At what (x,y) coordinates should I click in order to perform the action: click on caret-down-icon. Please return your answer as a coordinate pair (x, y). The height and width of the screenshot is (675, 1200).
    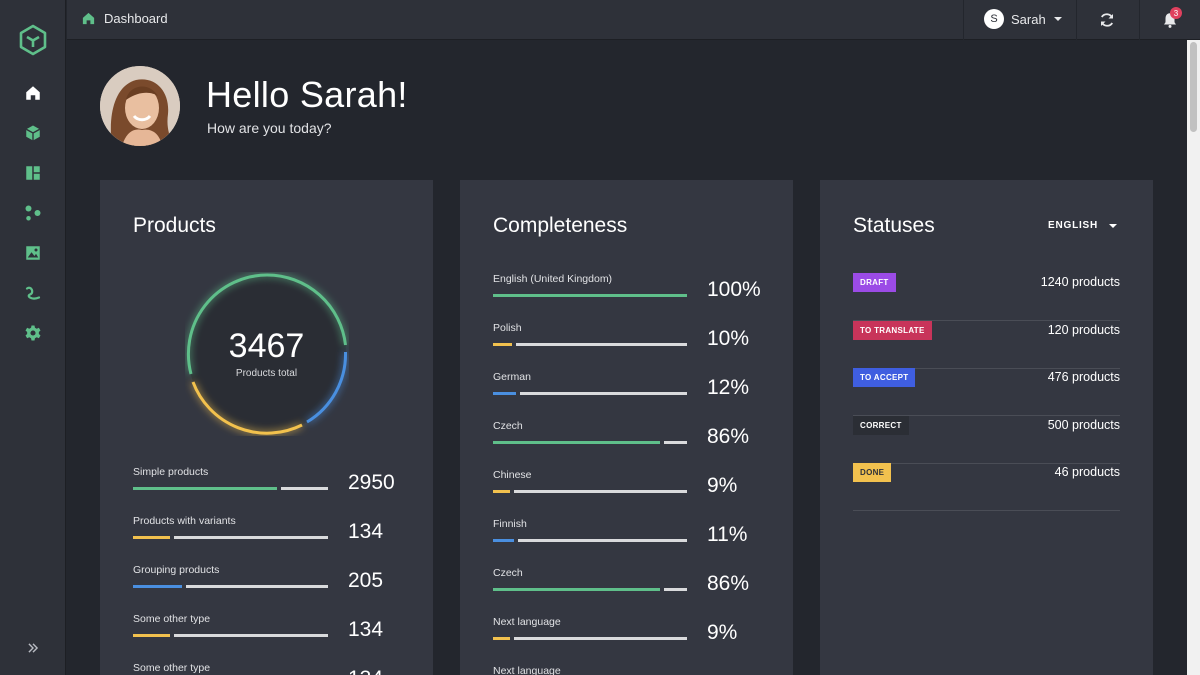
    Looking at the image, I should click on (1057, 19).